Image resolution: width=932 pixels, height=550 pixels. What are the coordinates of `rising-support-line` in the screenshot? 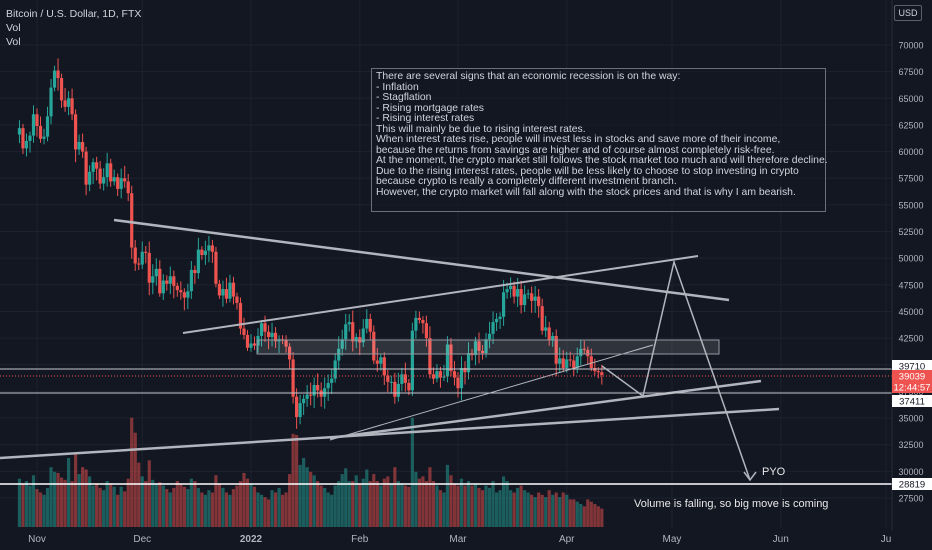 It's located at (545, 409).